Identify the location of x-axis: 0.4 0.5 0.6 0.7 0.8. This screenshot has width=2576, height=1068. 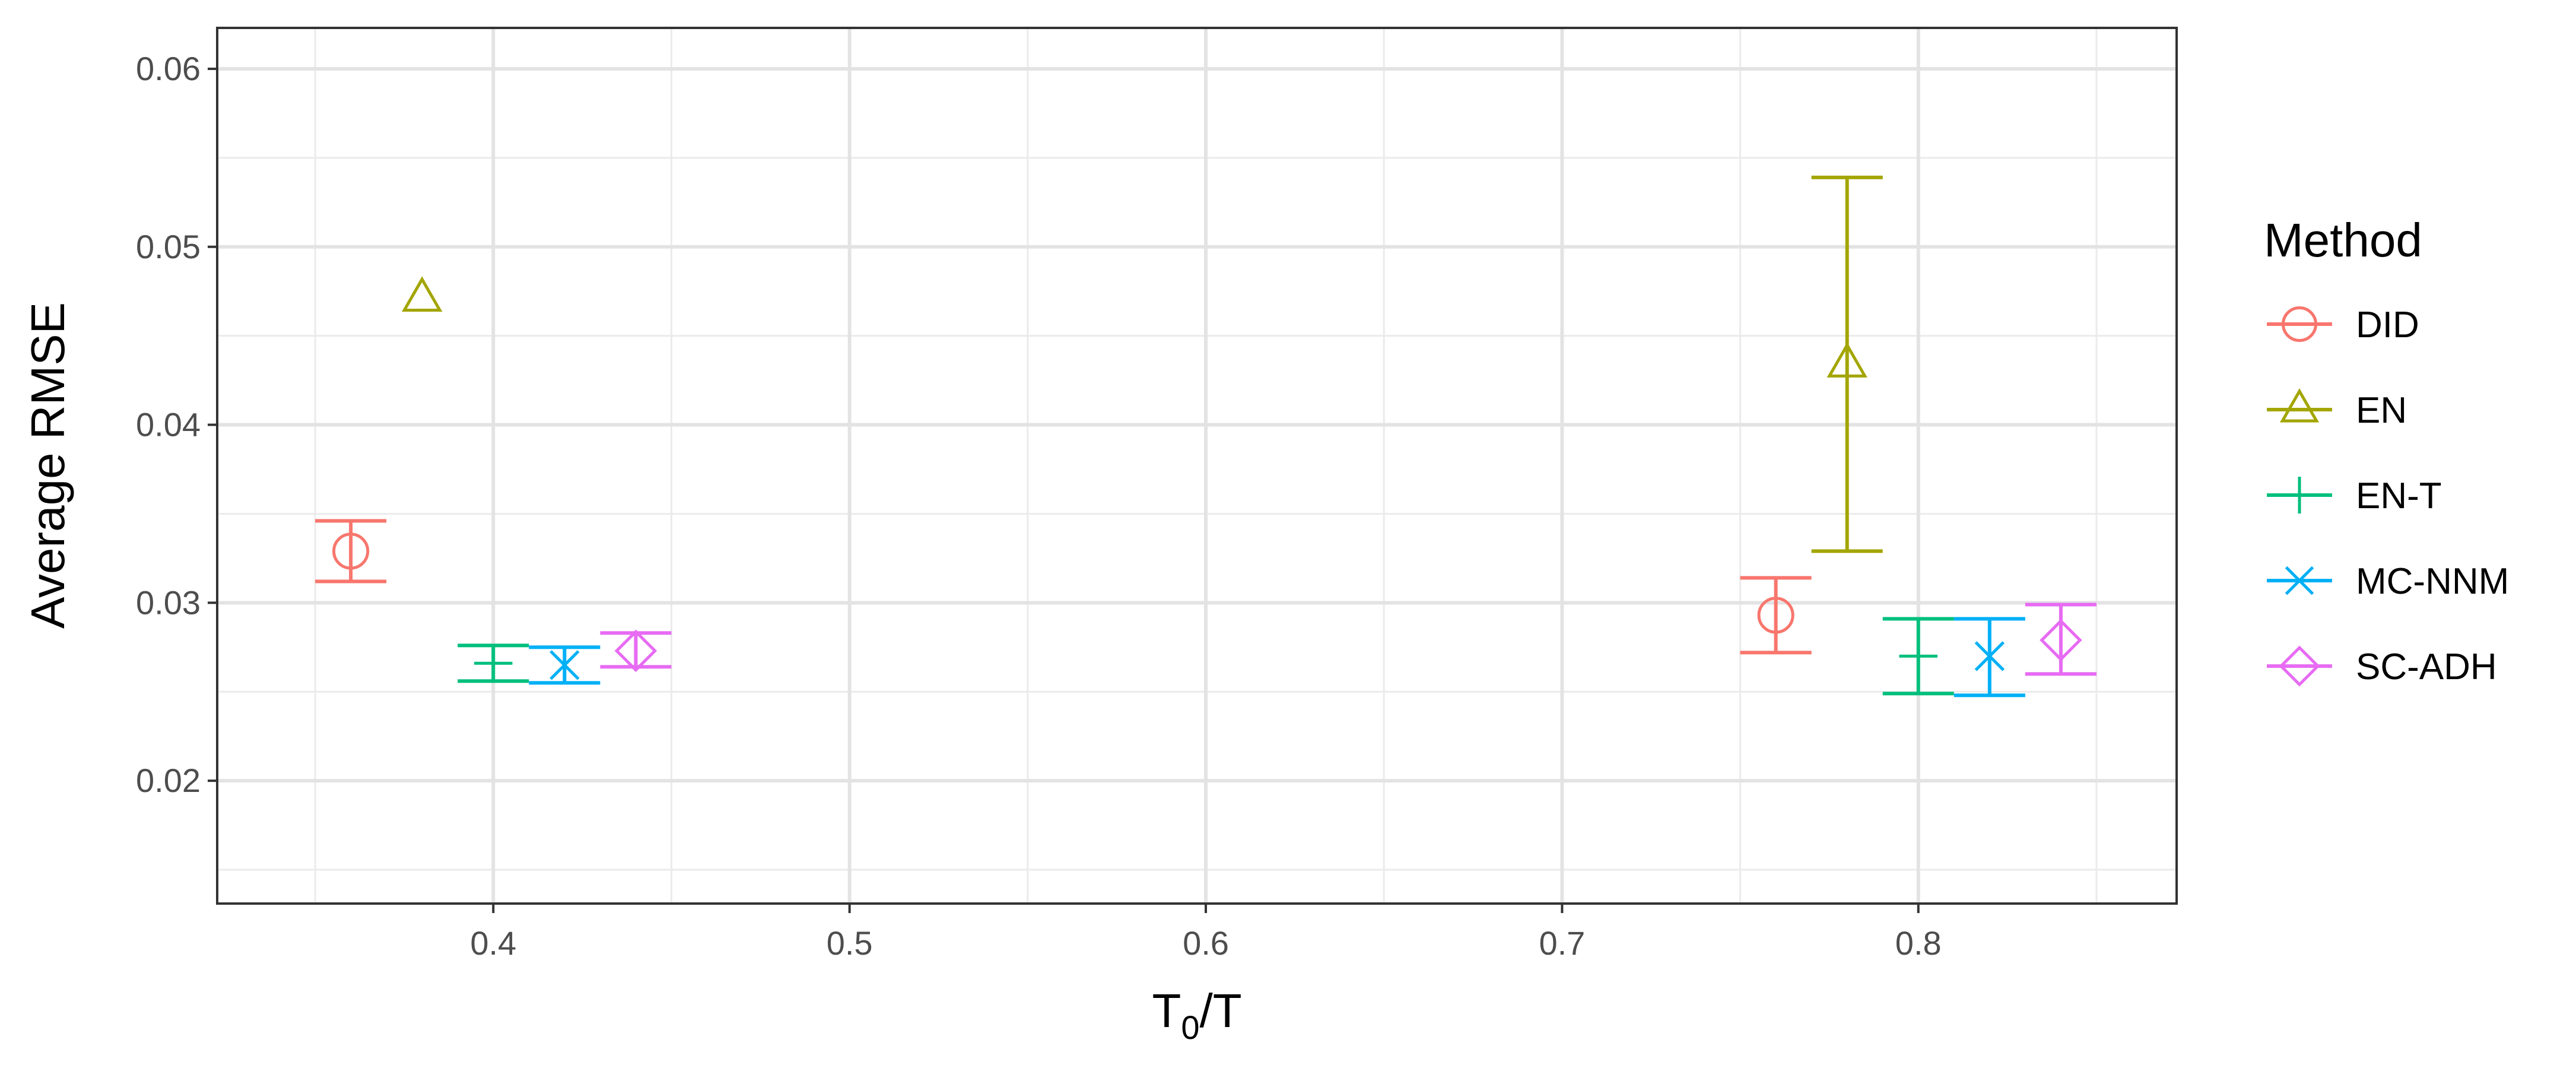
(1206, 933).